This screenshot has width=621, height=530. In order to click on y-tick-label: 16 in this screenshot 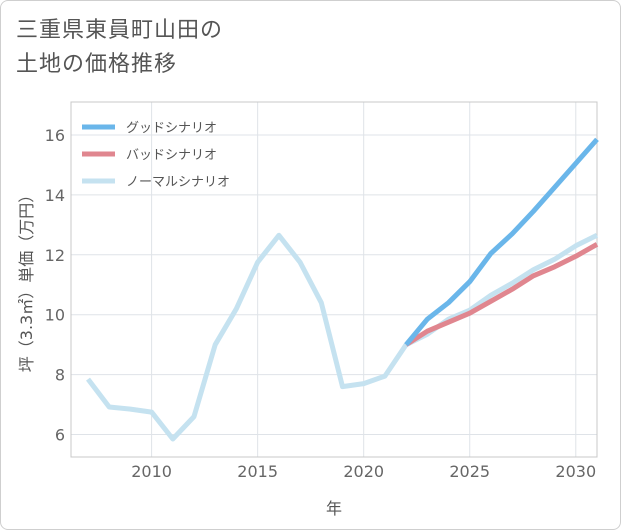, I will do `click(55, 135)`.